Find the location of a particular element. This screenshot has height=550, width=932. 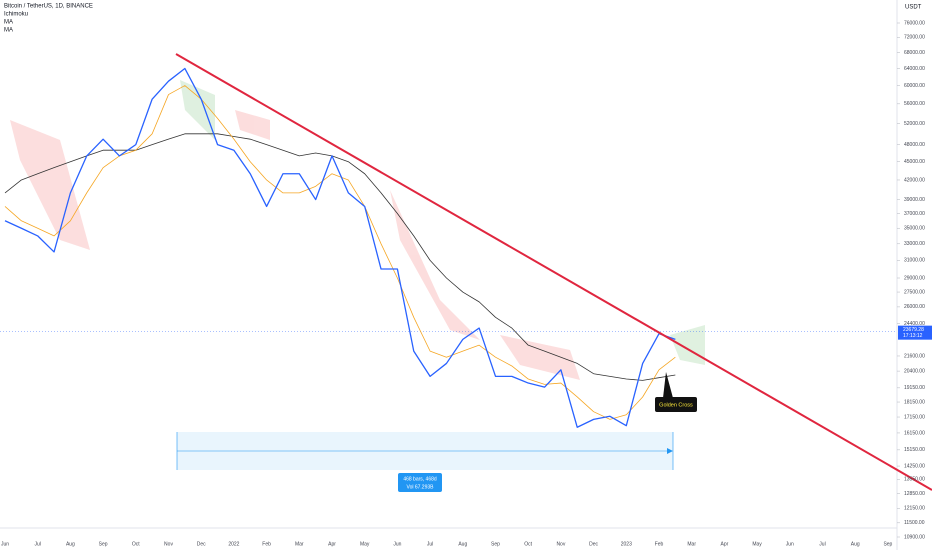

y-tick-label: 64000.00 is located at coordinates (914, 69).